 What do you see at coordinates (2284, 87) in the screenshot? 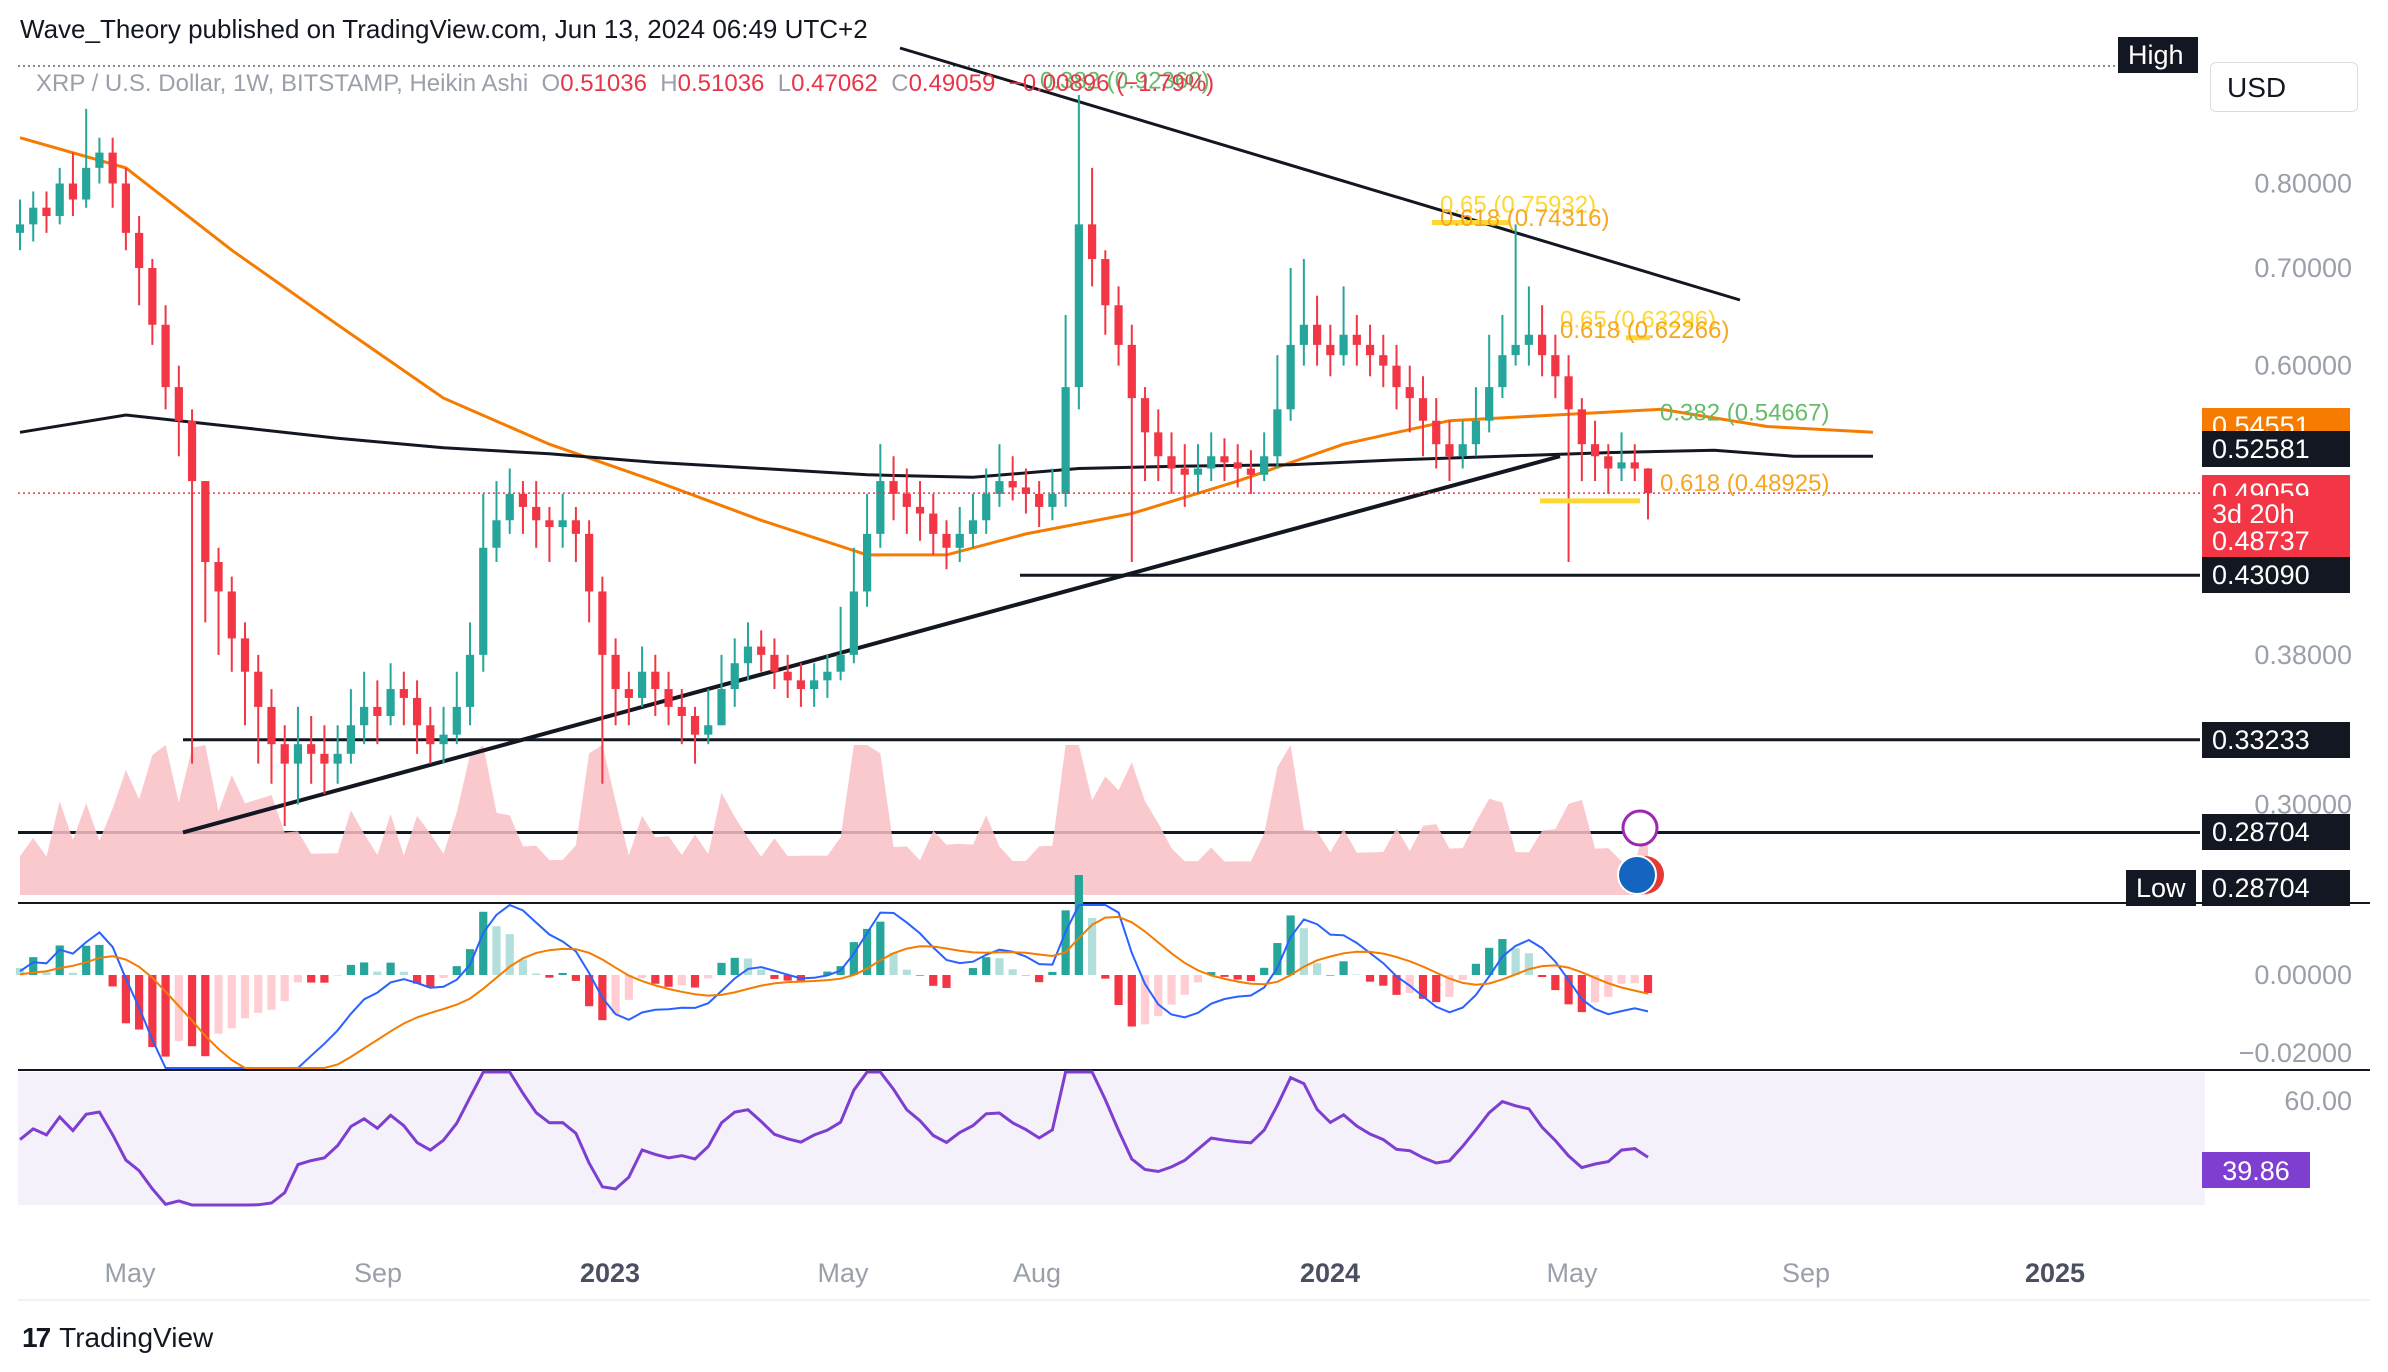
I see `currency-button: USD` at bounding box center [2284, 87].